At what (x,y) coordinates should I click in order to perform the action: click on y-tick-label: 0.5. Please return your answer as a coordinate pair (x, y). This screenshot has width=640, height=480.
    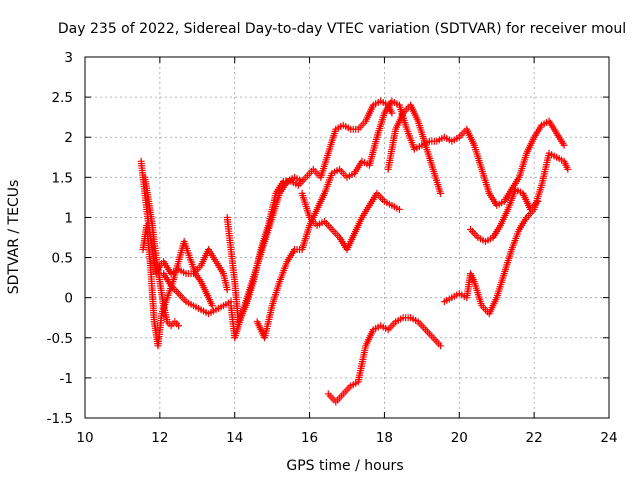
    Looking at the image, I should click on (62, 259).